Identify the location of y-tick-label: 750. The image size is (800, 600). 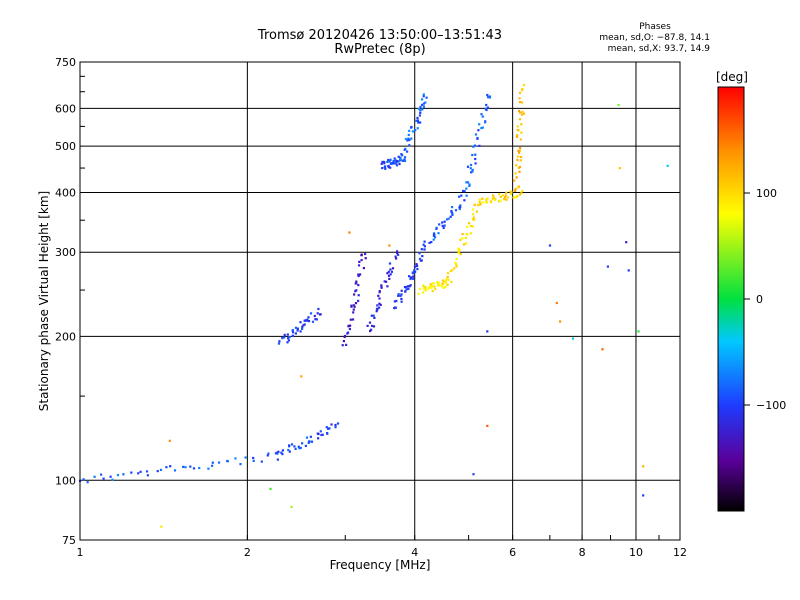
(65, 62).